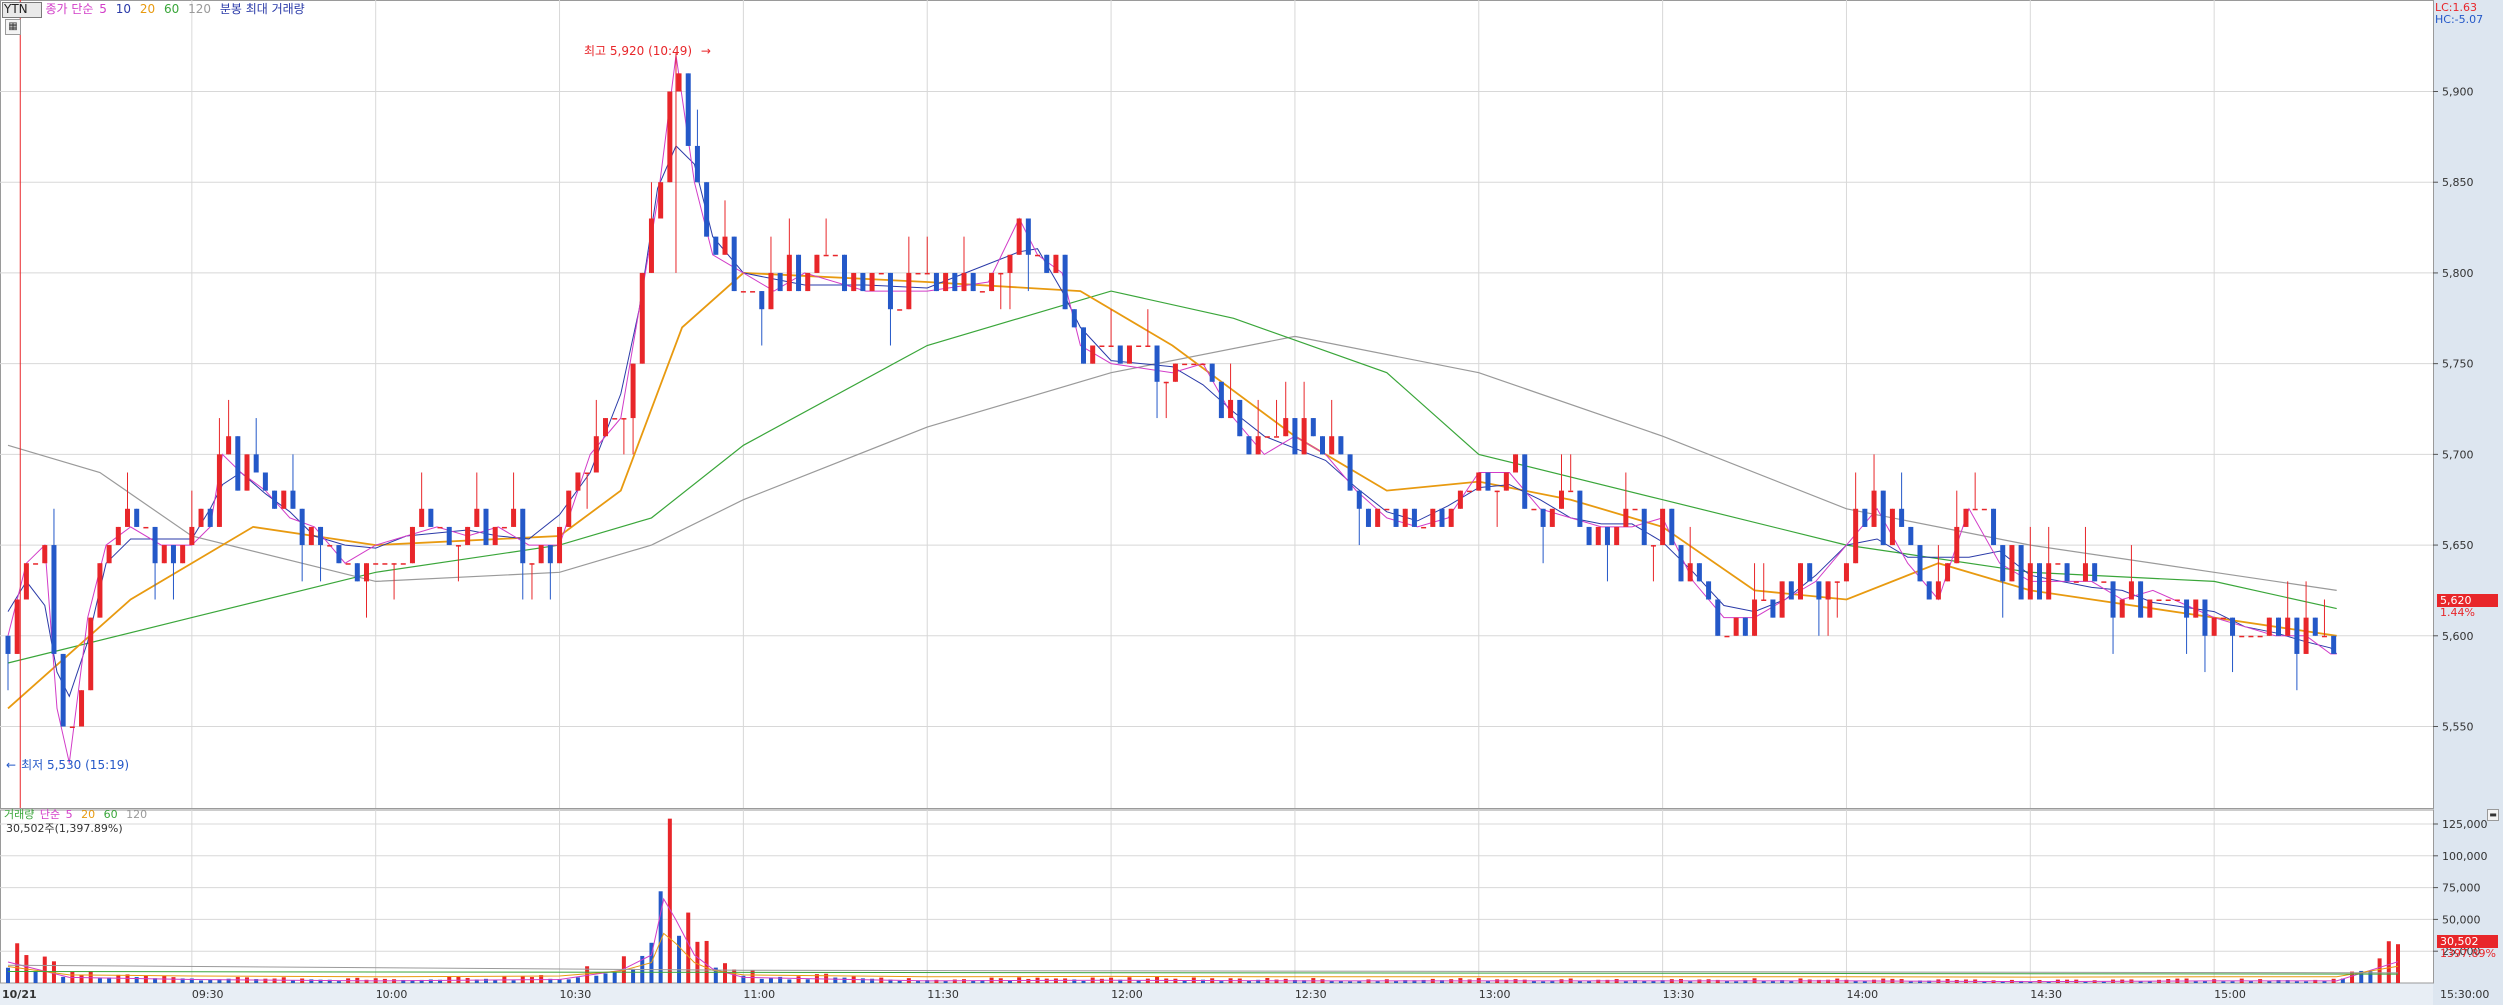 The image size is (2503, 1005). Describe the element at coordinates (262, 9) in the screenshot. I see `extra-legend: 분봉 최대 거래량` at that location.